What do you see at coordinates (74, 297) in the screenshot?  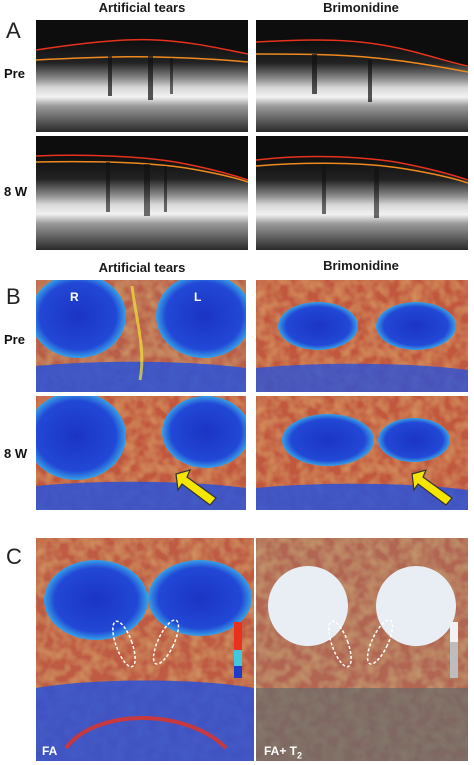 I see `hemisphere-label-r: R` at bounding box center [74, 297].